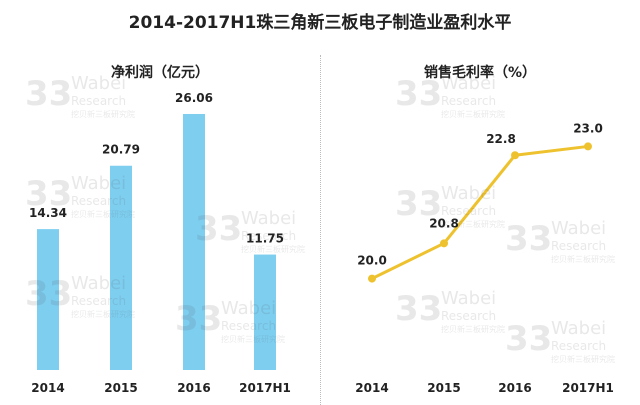 This screenshot has width=640, height=405. What do you see at coordinates (588, 146) in the screenshot?
I see `gross-margin-point-2017H1` at bounding box center [588, 146].